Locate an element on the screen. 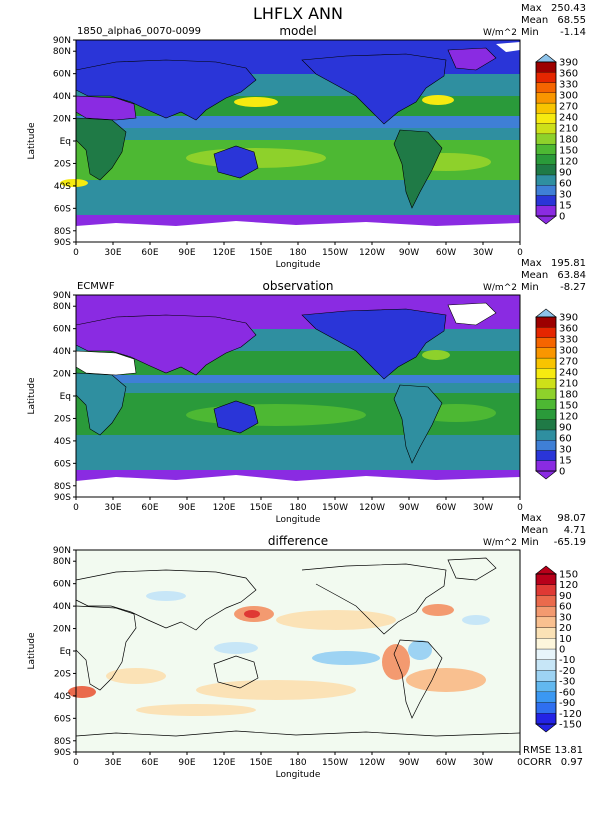 The height and width of the screenshot is (818, 606). colorbar-tick-label: 120 is located at coordinates (568, 585).